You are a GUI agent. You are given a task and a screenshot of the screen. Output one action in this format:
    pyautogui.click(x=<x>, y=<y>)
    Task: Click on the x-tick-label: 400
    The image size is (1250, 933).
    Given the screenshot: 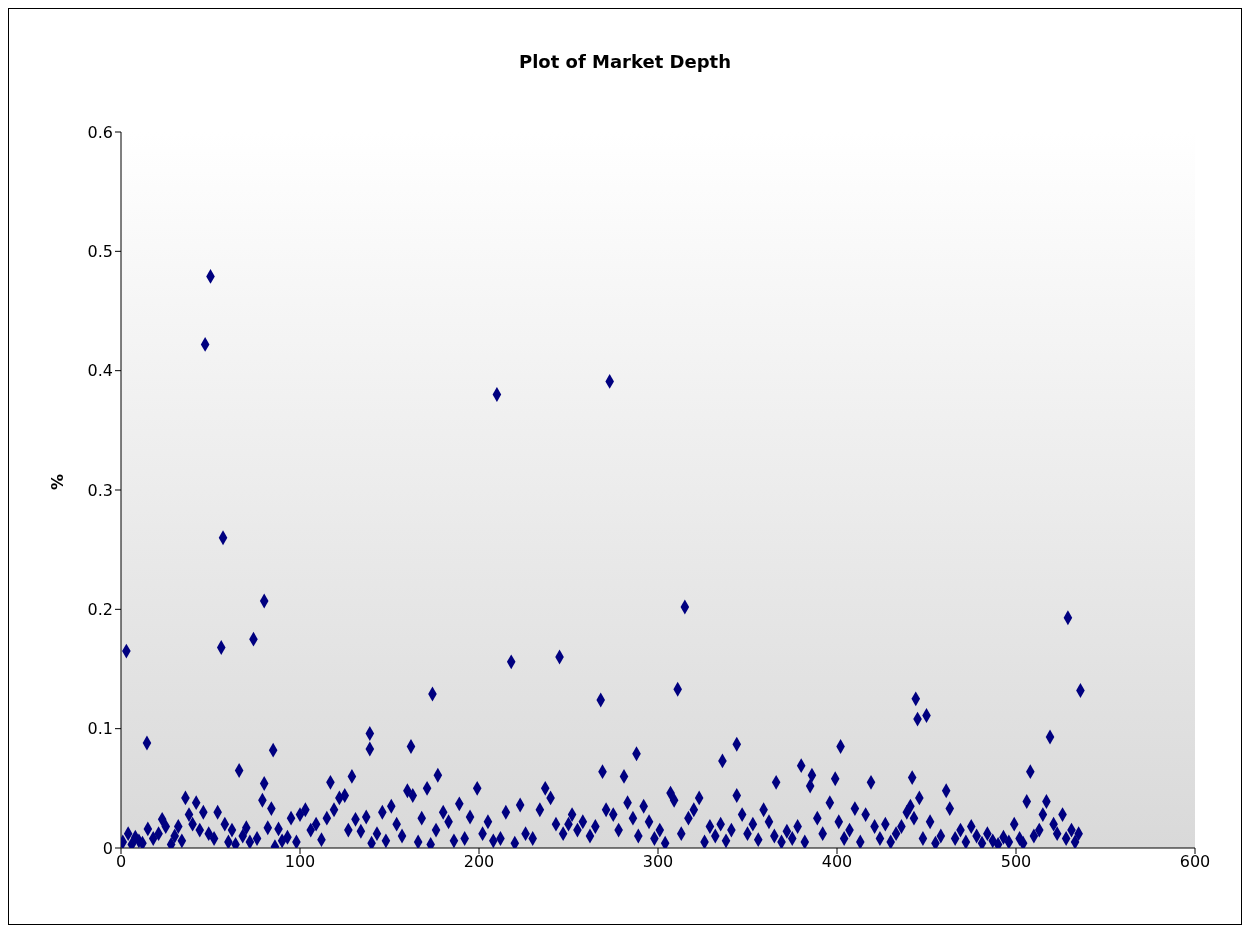 What is the action you would take?
    pyautogui.click(x=837, y=862)
    